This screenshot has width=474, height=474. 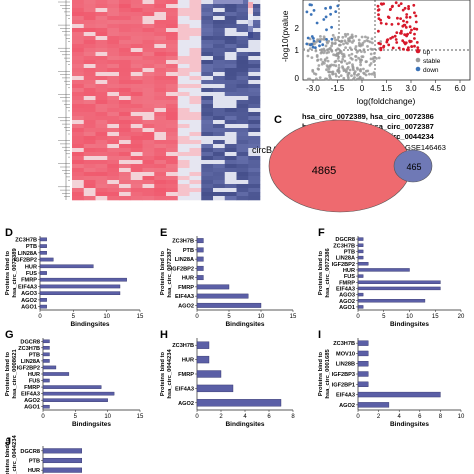 What do you see at coordinates (313, 88) in the screenshot?
I see `volcano-x-tick: -3.0` at bounding box center [313, 88].